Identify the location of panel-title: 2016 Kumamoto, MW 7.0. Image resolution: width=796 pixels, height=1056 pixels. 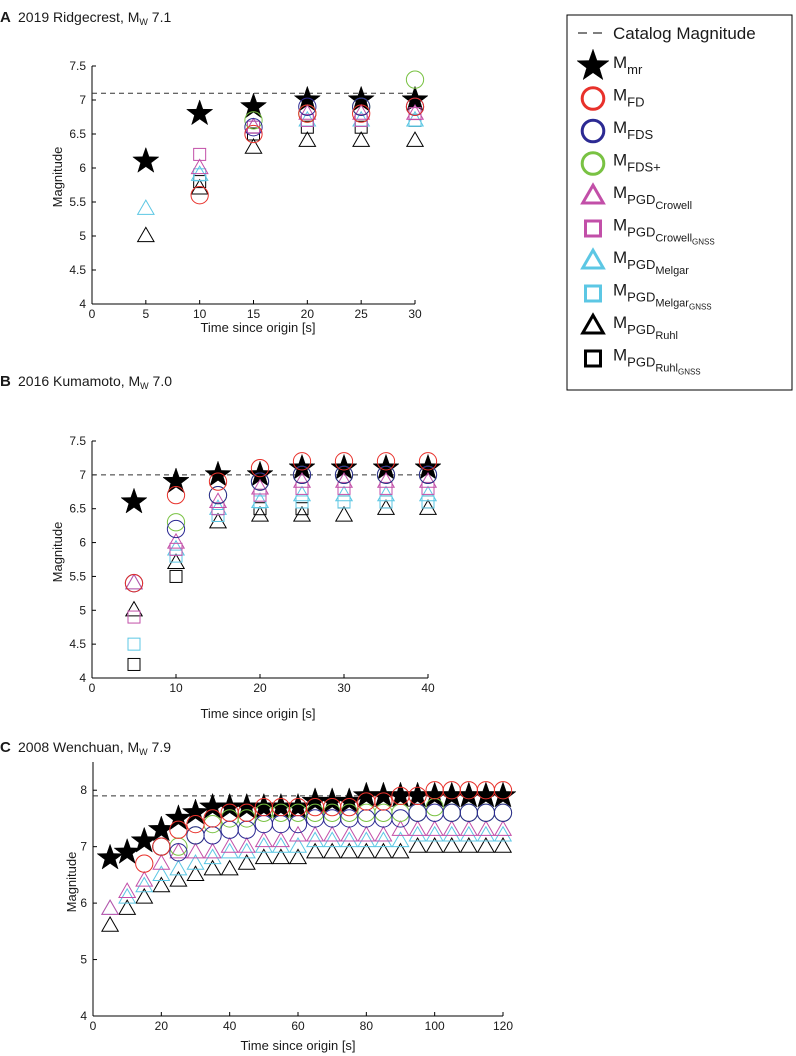
(95, 382).